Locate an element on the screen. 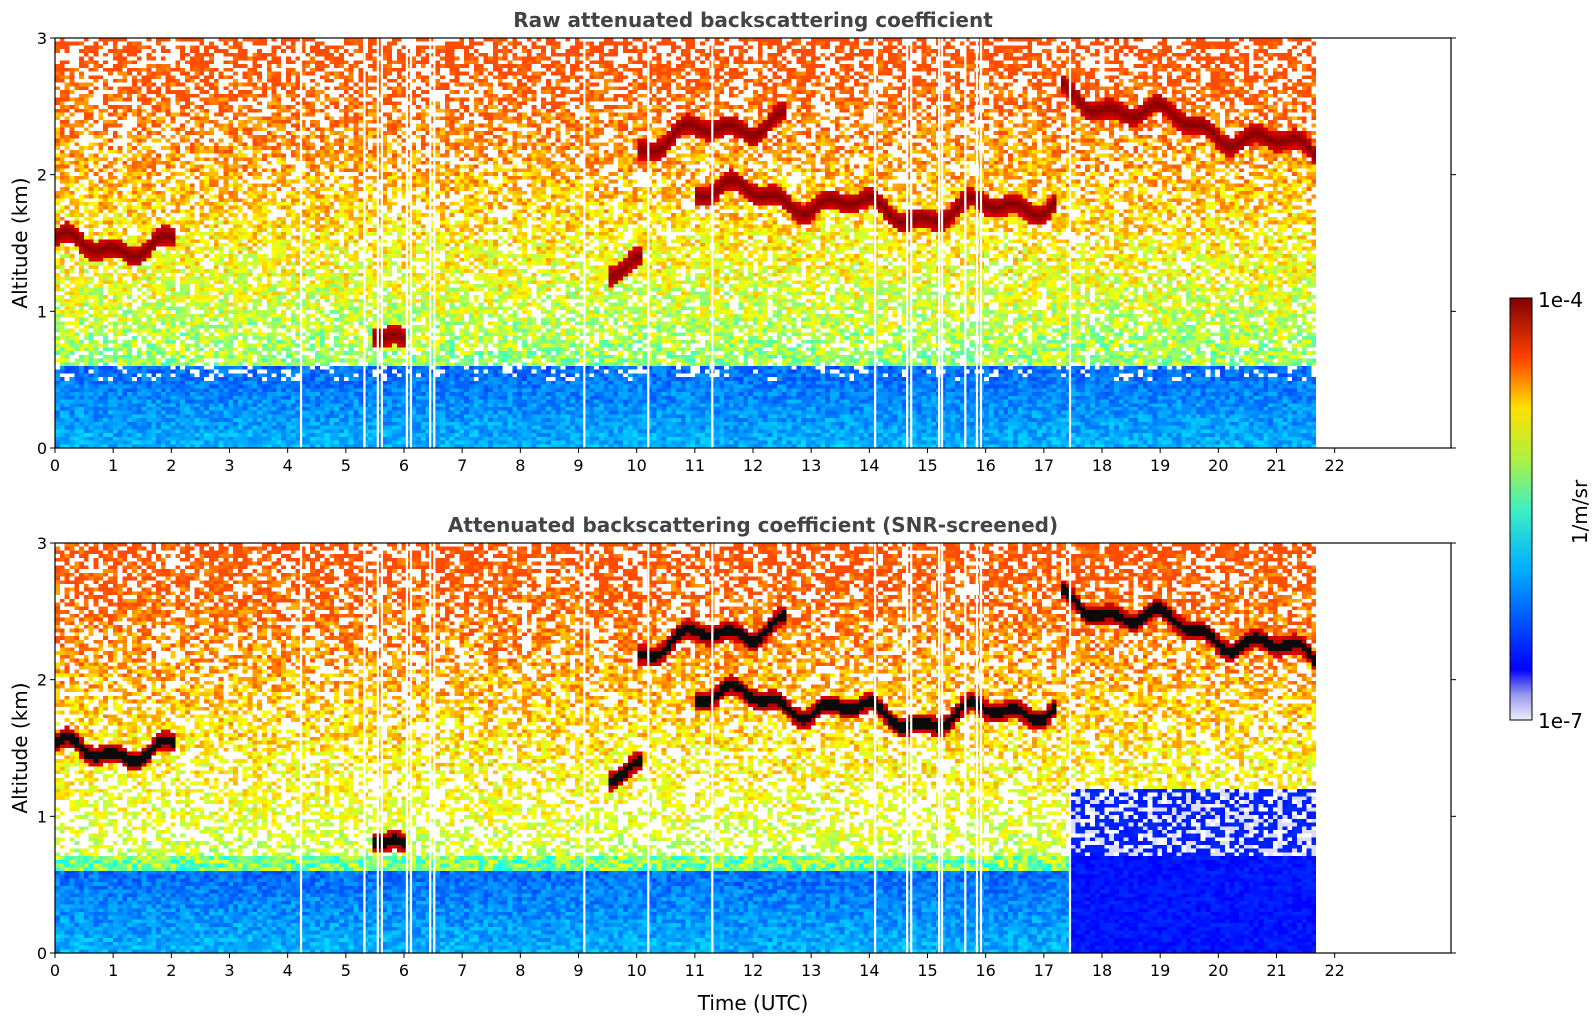 The height and width of the screenshot is (1020, 1595). colorbar: 1e-4 1e-7 1/m/sr is located at coordinates (1550, 510).